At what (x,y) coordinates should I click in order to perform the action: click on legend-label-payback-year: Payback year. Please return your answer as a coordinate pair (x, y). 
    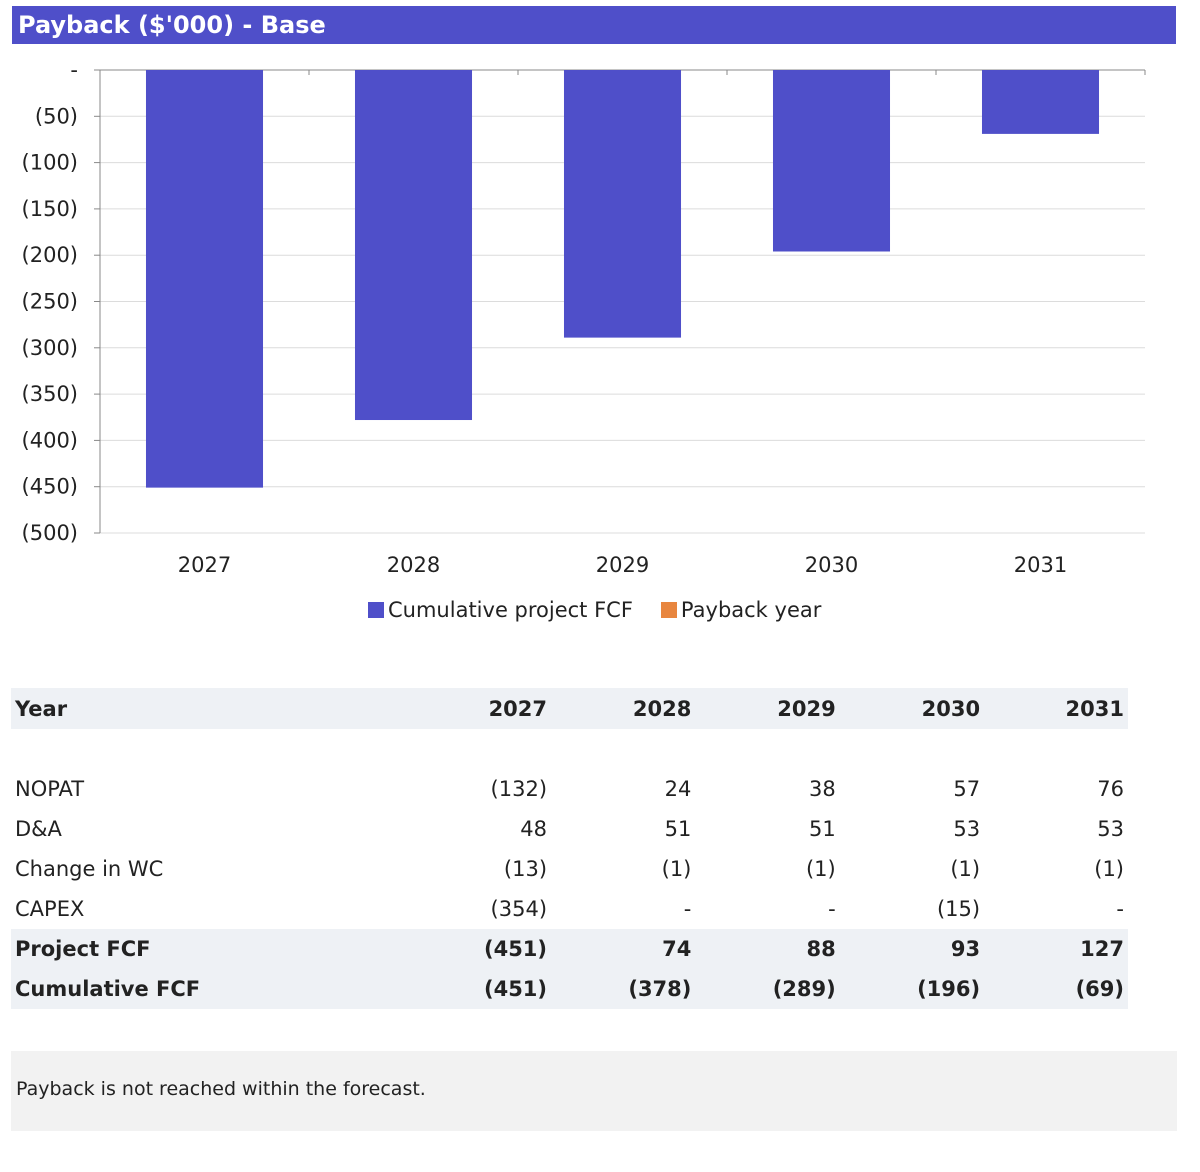
    Looking at the image, I should click on (751, 610).